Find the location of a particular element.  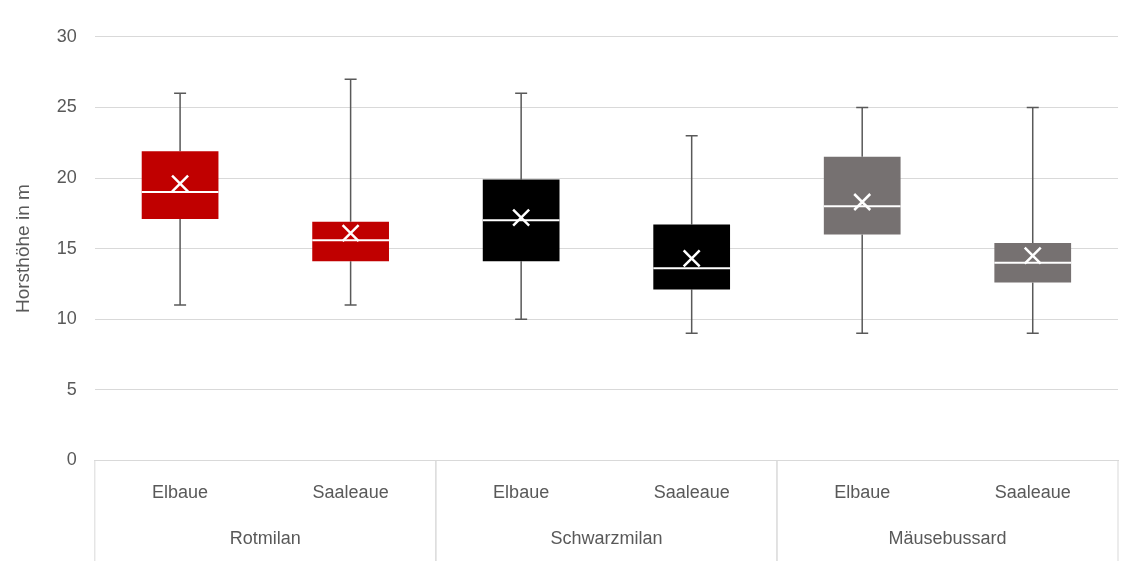

y-tick-label: 30 is located at coordinates (66, 35).